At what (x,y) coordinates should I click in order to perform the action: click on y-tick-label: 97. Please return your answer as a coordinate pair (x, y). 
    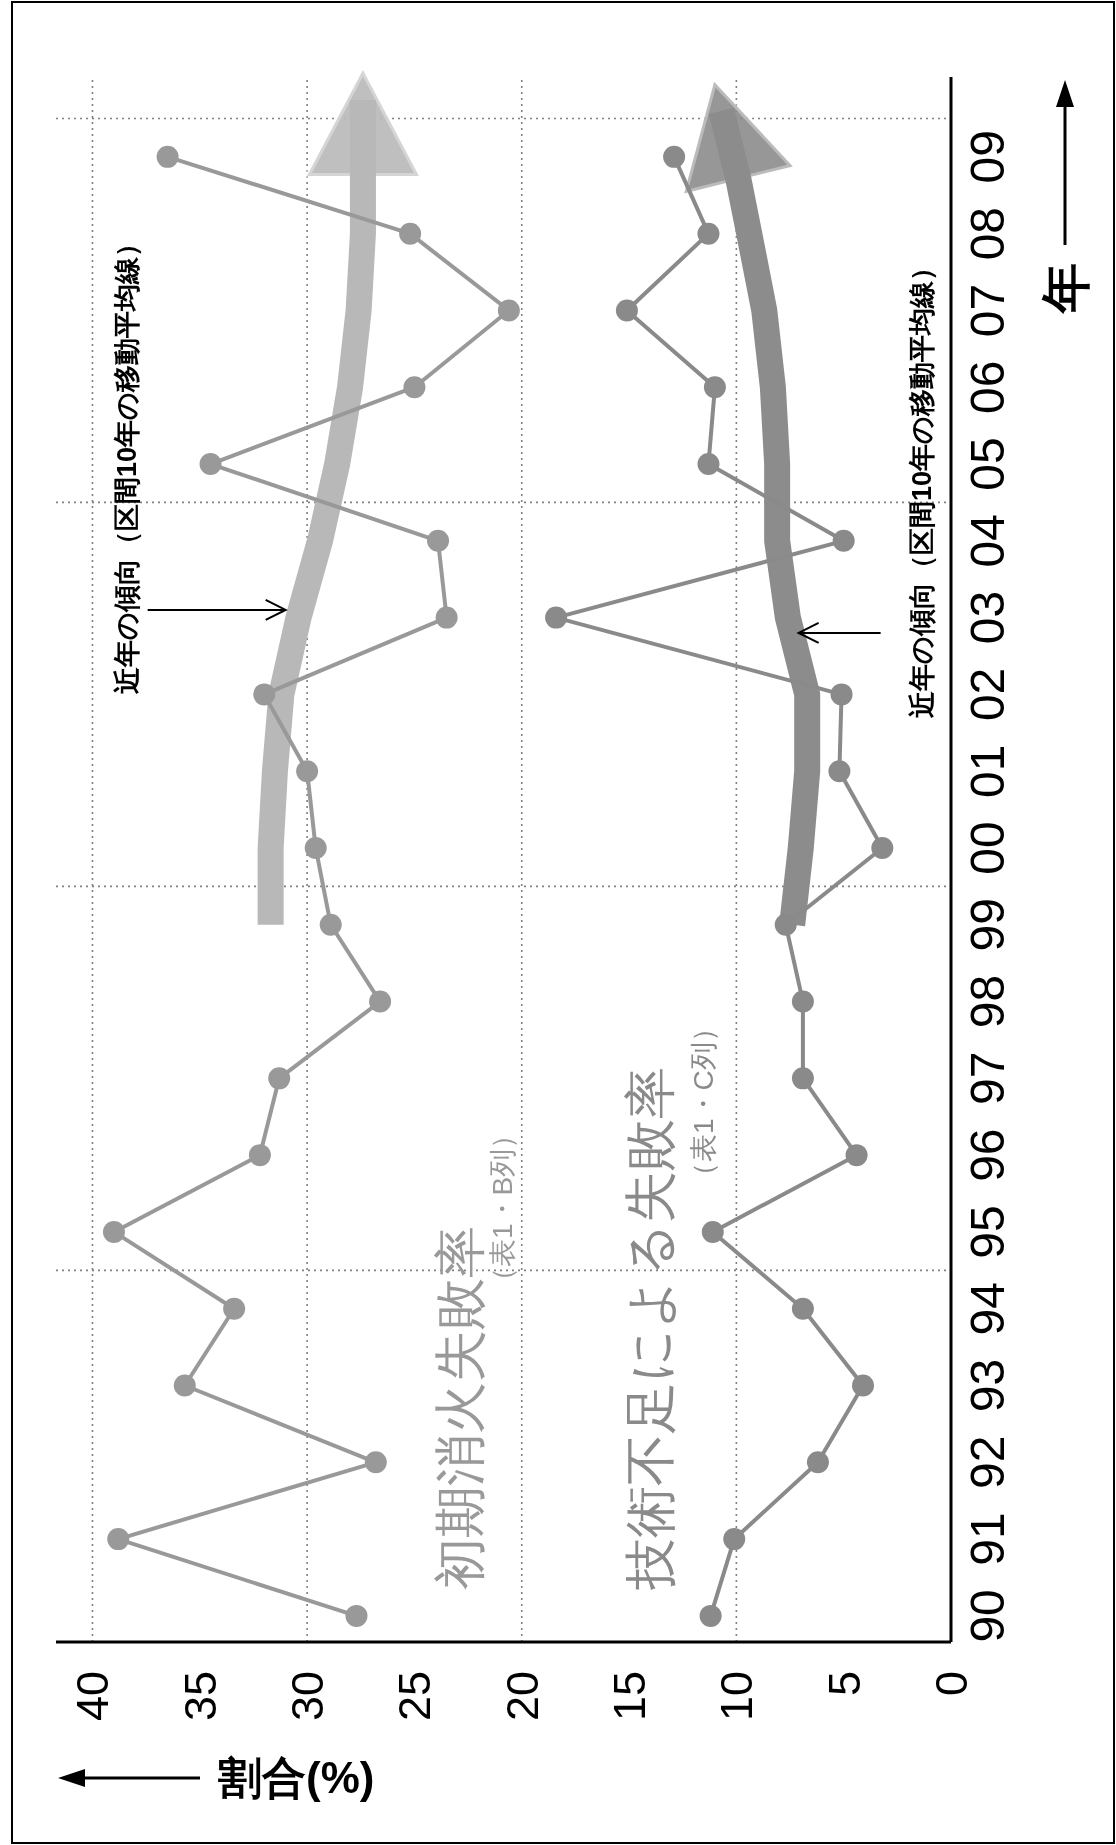
    Looking at the image, I should click on (987, 1078).